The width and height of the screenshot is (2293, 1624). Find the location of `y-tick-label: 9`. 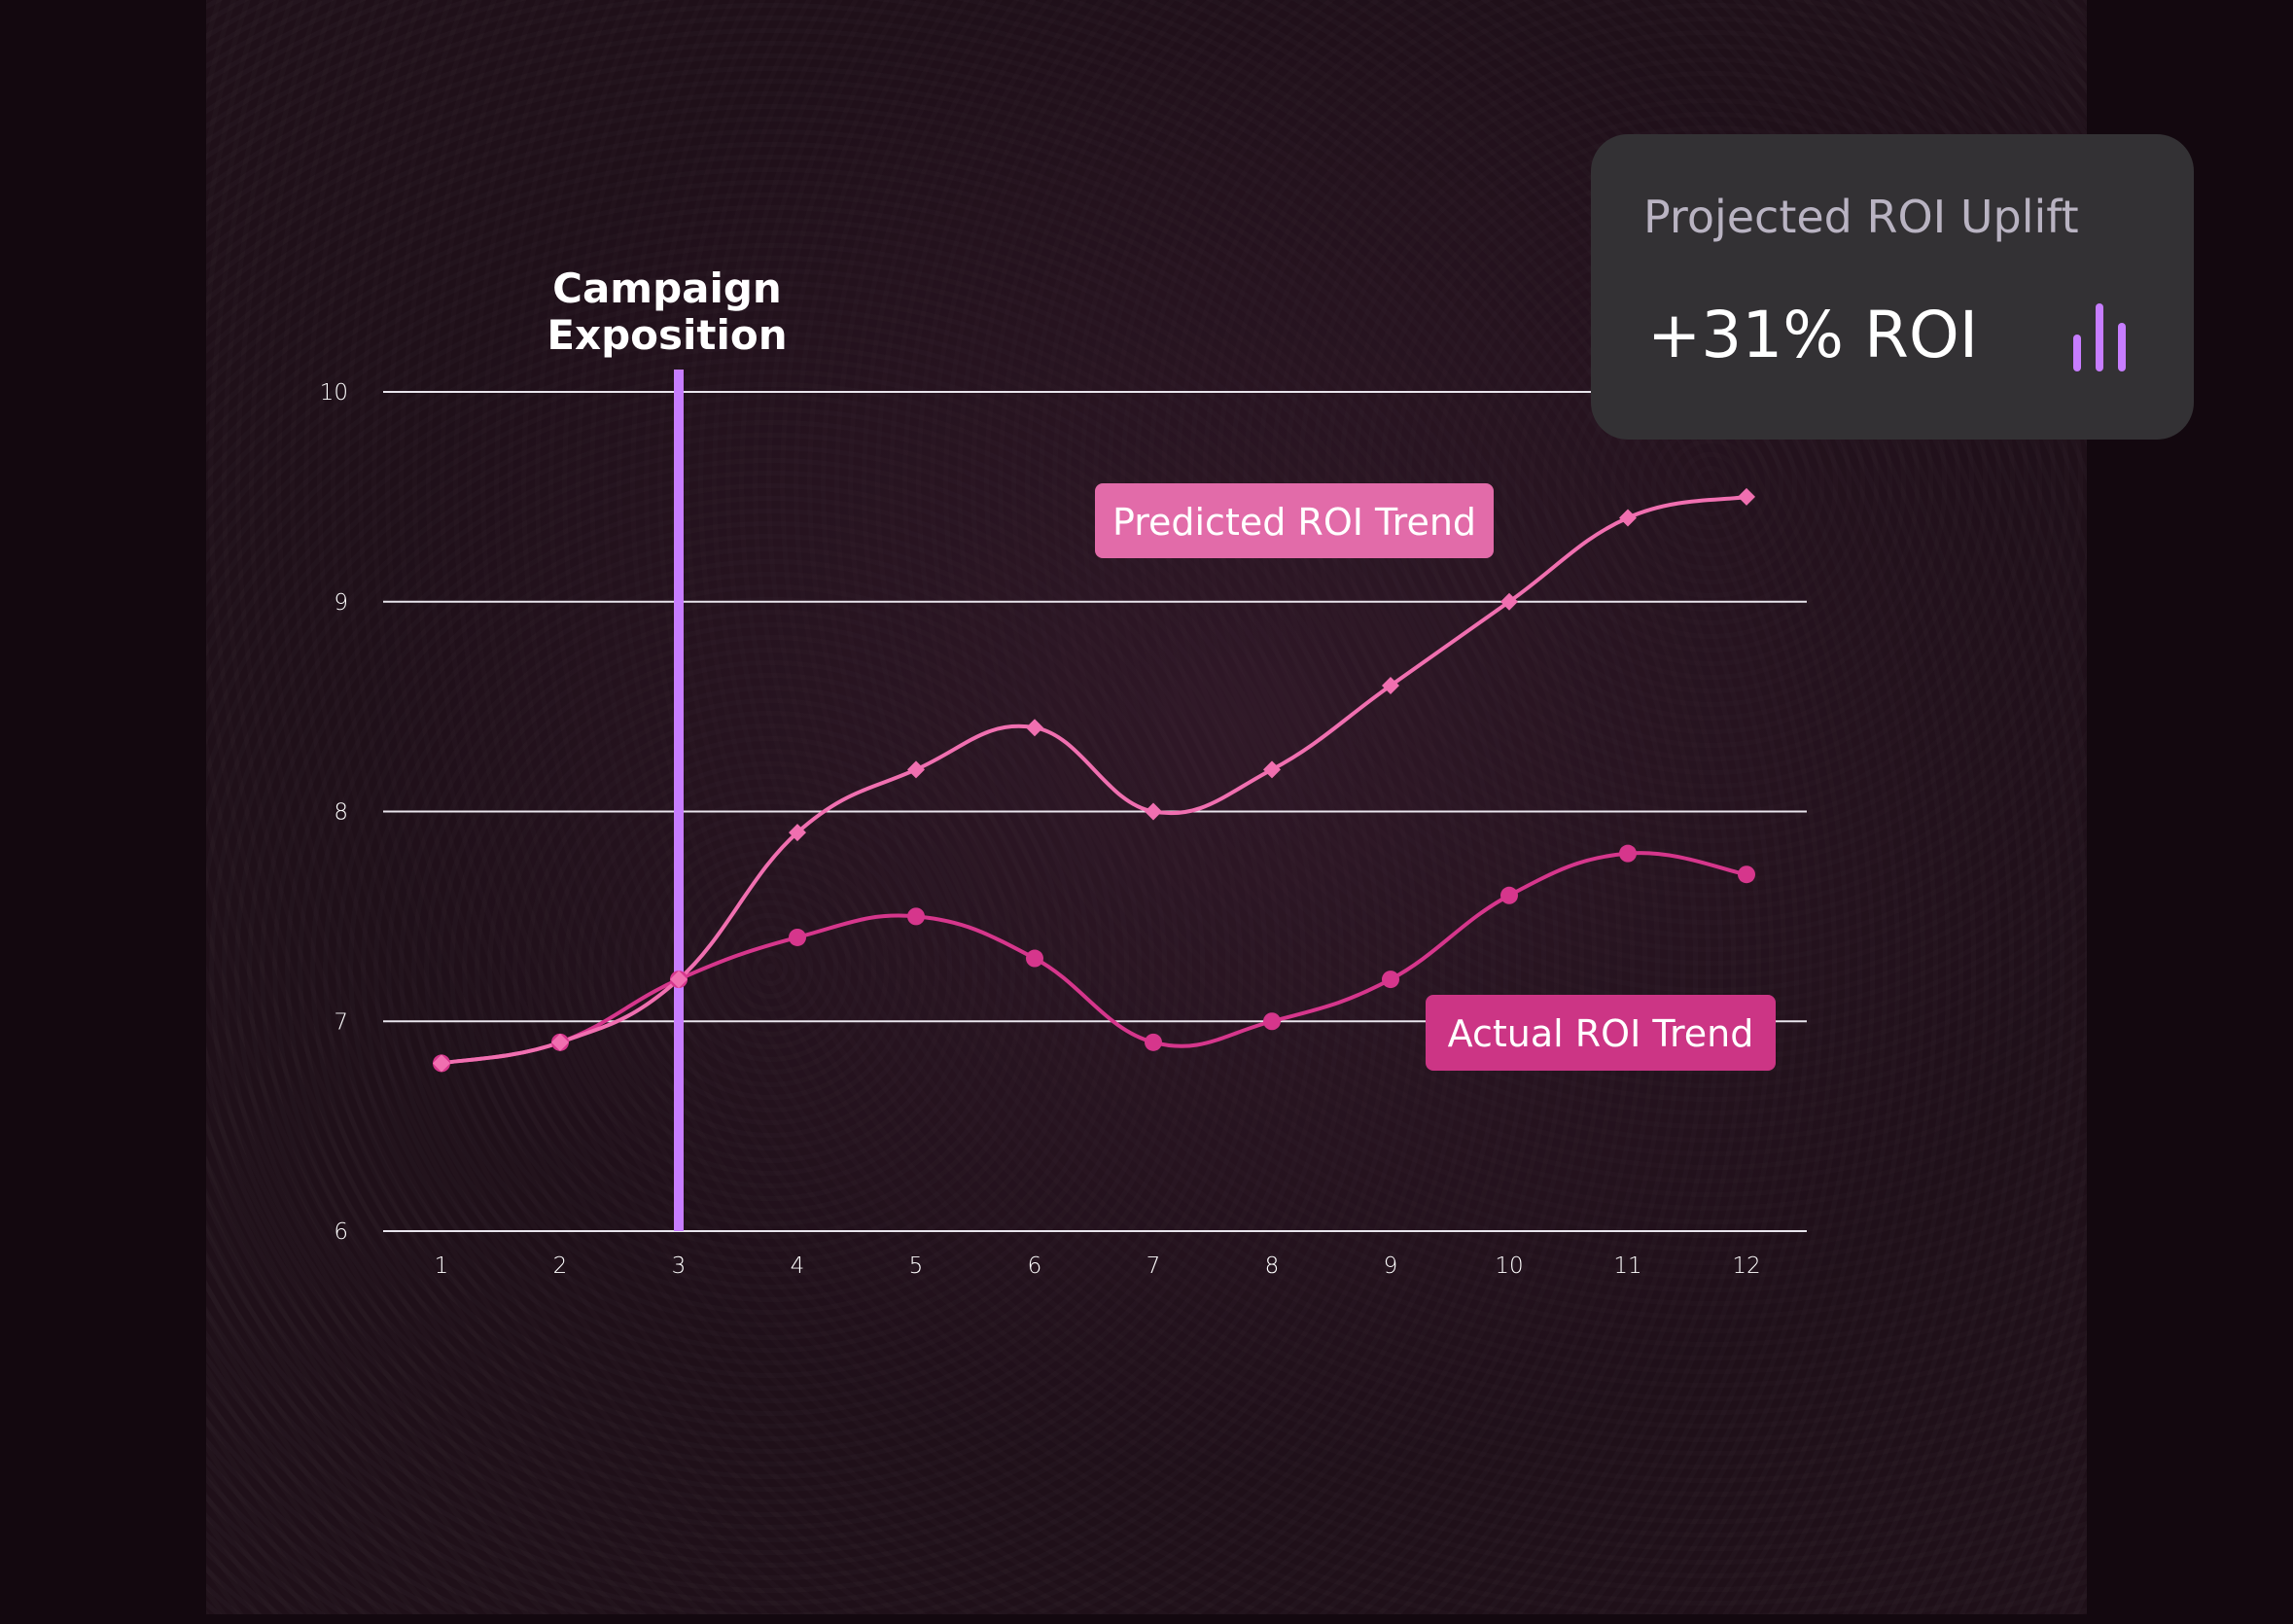

y-tick-label: 9 is located at coordinates (341, 603).